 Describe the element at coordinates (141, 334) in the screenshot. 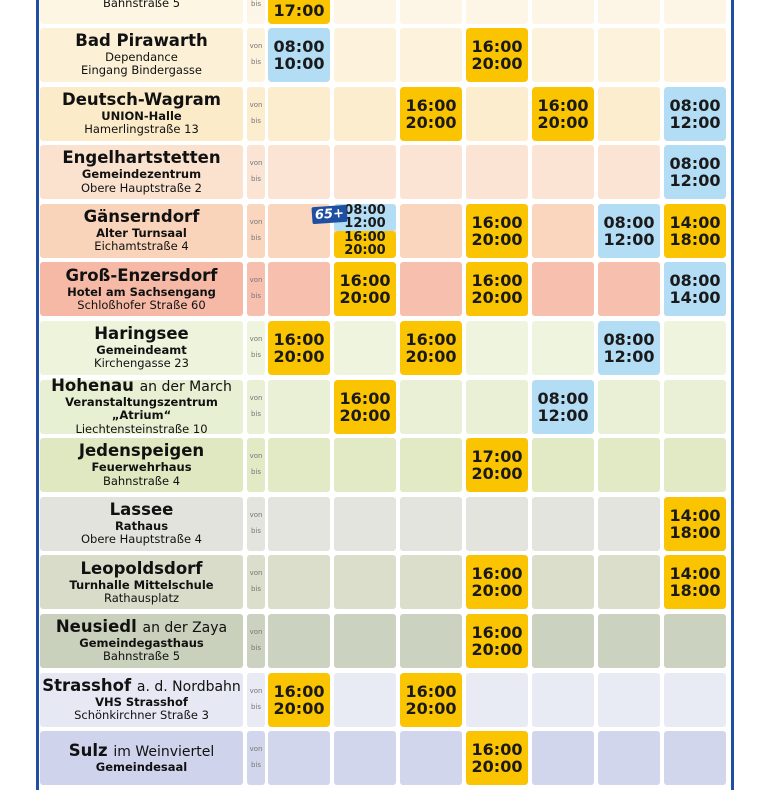

I see `location-title: Haringsee` at that location.